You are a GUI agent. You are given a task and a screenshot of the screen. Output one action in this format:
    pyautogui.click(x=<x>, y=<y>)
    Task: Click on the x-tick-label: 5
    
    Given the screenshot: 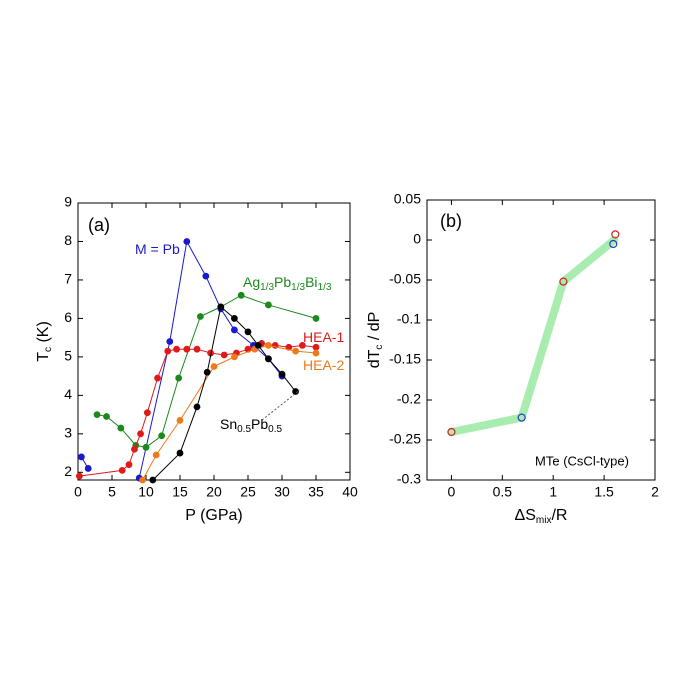 What is the action you would take?
    pyautogui.click(x=112, y=492)
    